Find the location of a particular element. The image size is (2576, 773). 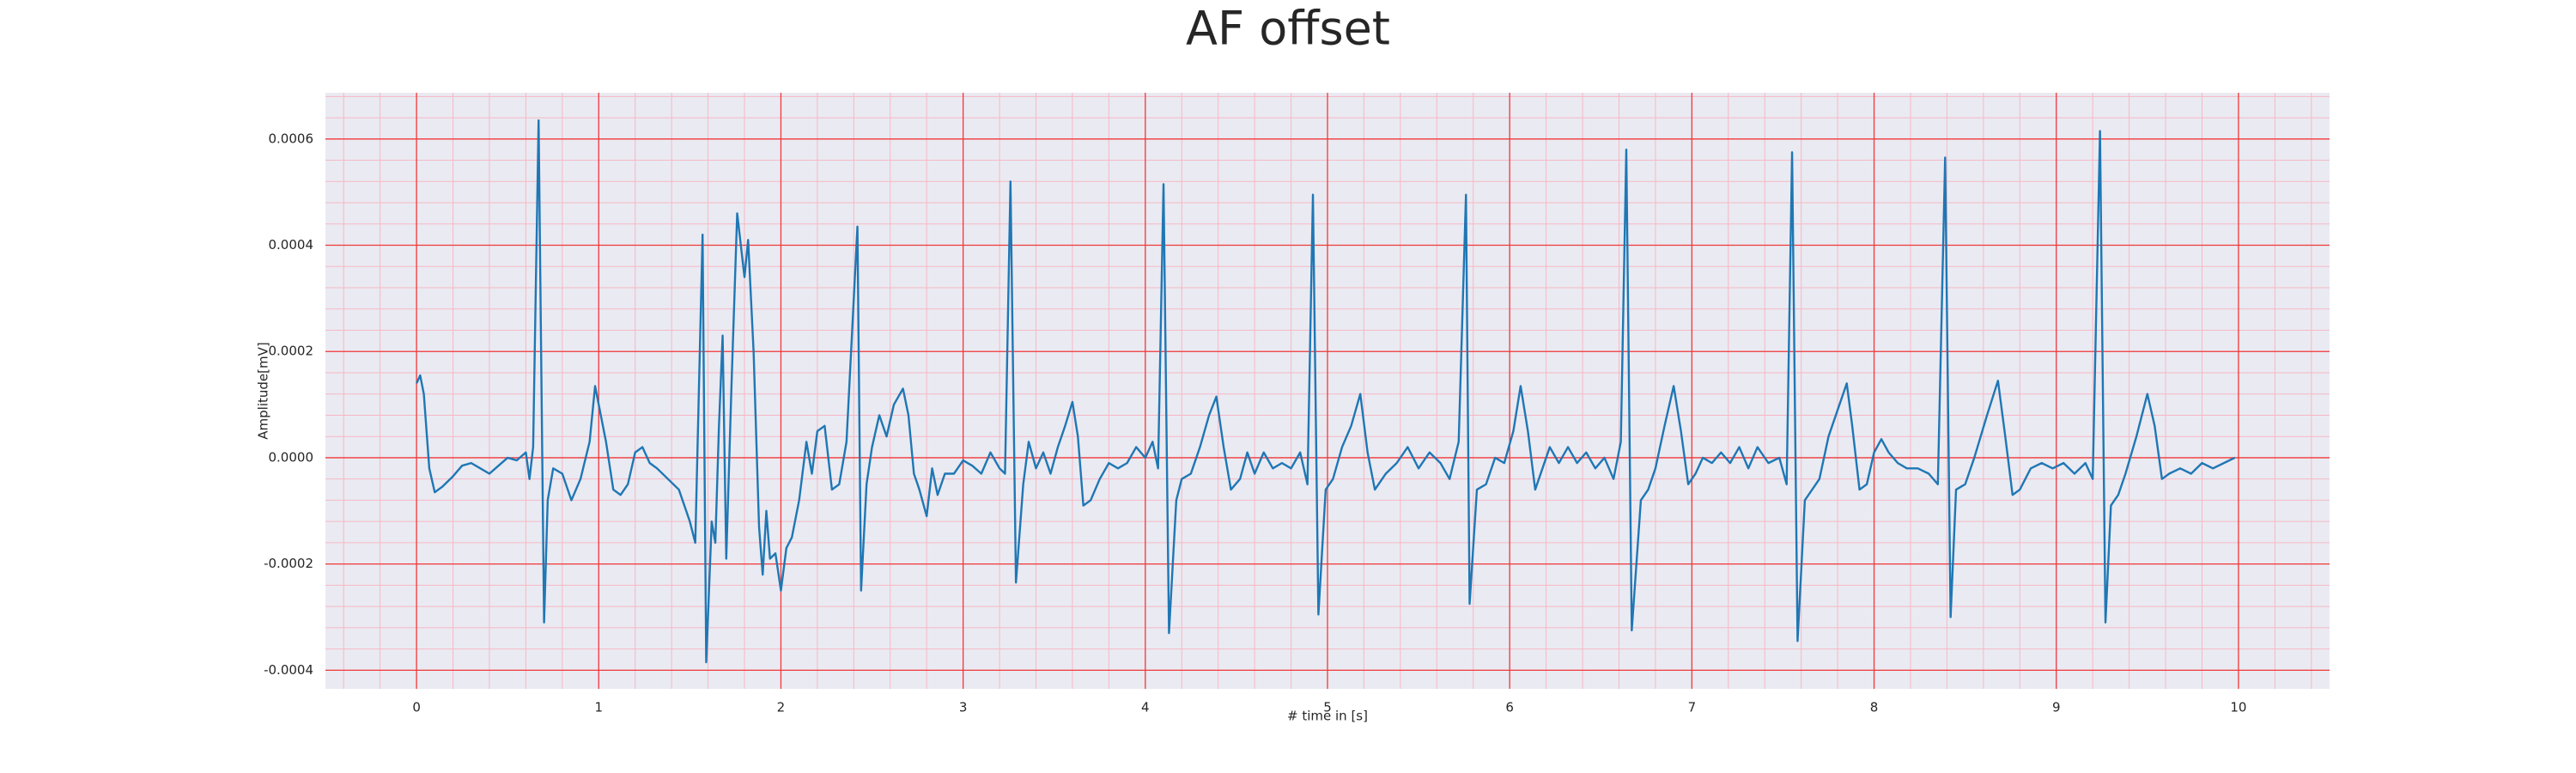

x-axis-label: # time in [s] is located at coordinates (1327, 716).